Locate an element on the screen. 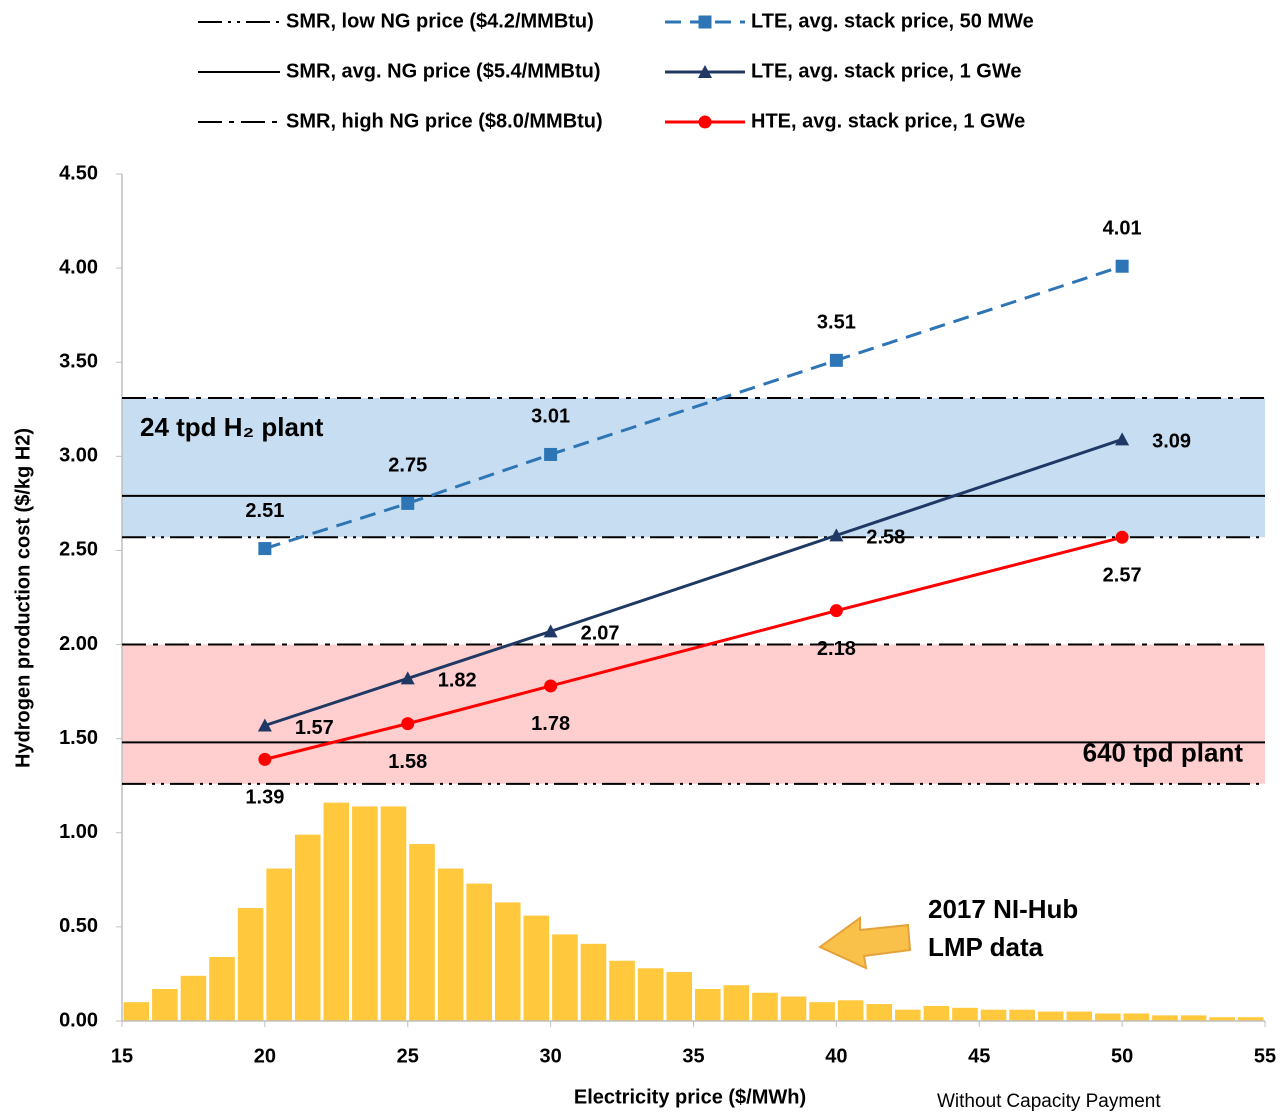 This screenshot has height=1115, width=1283. x-tick-label: 45 is located at coordinates (979, 1056).